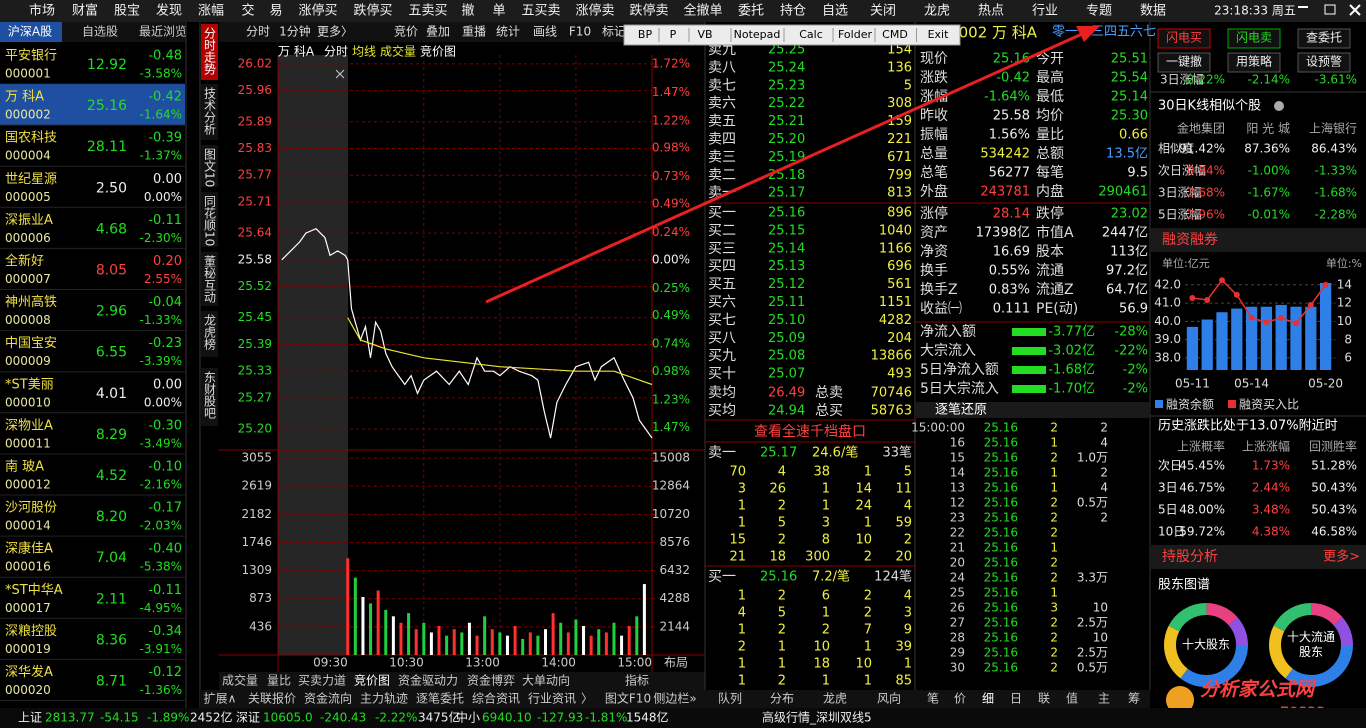 This screenshot has width=1366, height=728. What do you see at coordinates (1016, 699) in the screenshot?
I see `bottom-tab: 日` at bounding box center [1016, 699].